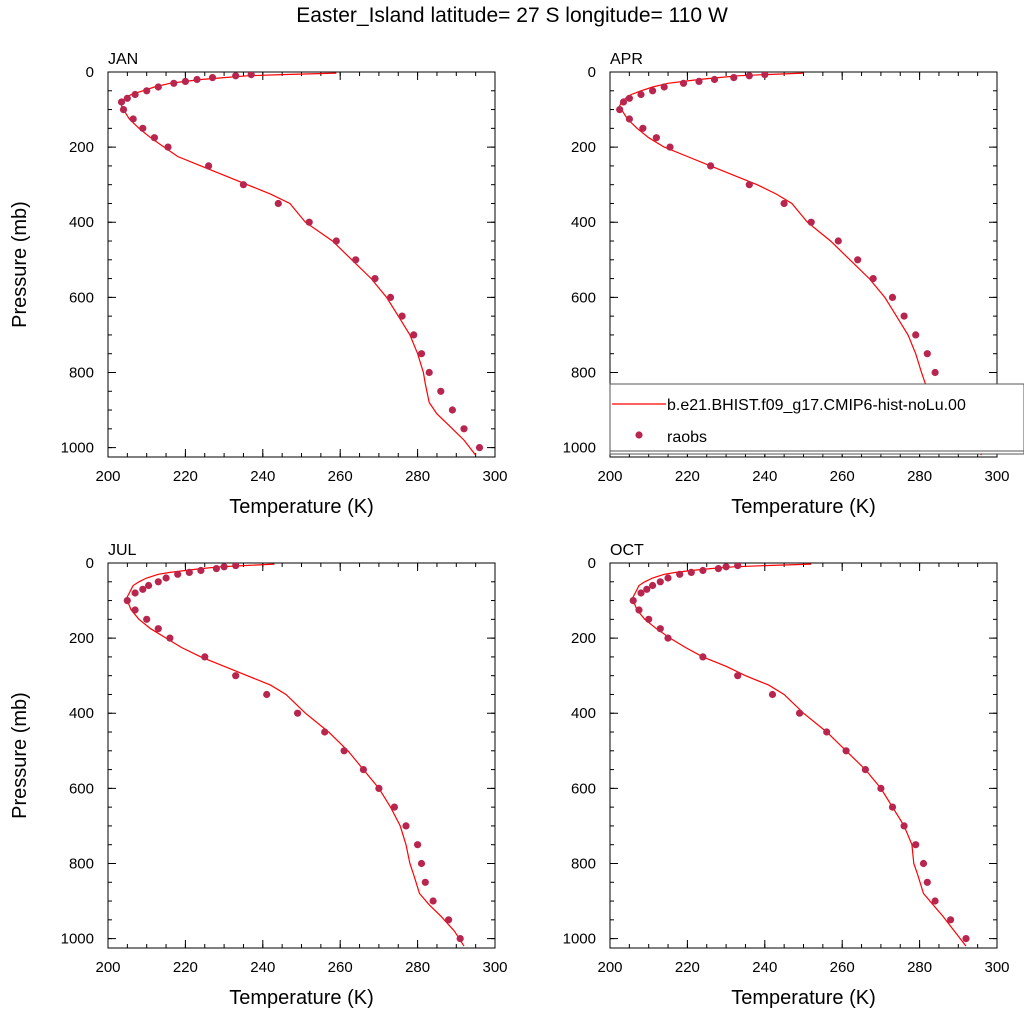  What do you see at coordinates (803, 507) in the screenshot?
I see `x-axis-label: Temperature (K)` at bounding box center [803, 507].